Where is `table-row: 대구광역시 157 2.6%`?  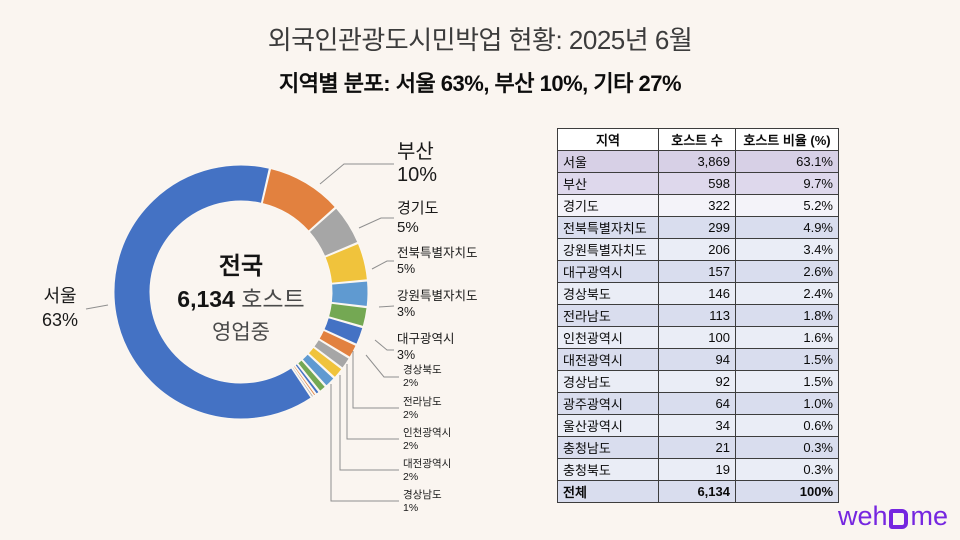
table-row: 대구광역시 157 2.6% is located at coordinates (698, 271).